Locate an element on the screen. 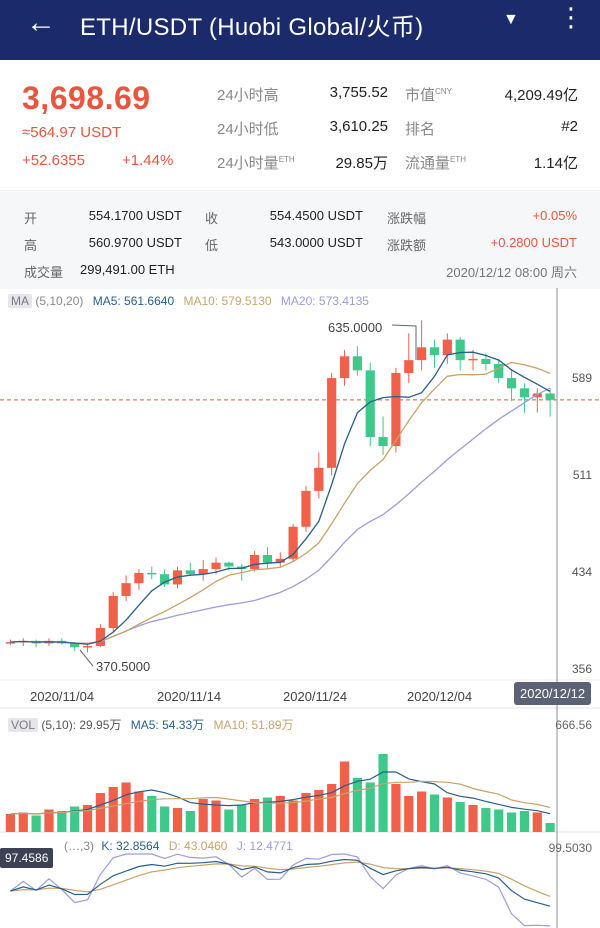 The width and height of the screenshot is (600, 928). vol-params: (5,10): 29.95万 is located at coordinates (81, 725).